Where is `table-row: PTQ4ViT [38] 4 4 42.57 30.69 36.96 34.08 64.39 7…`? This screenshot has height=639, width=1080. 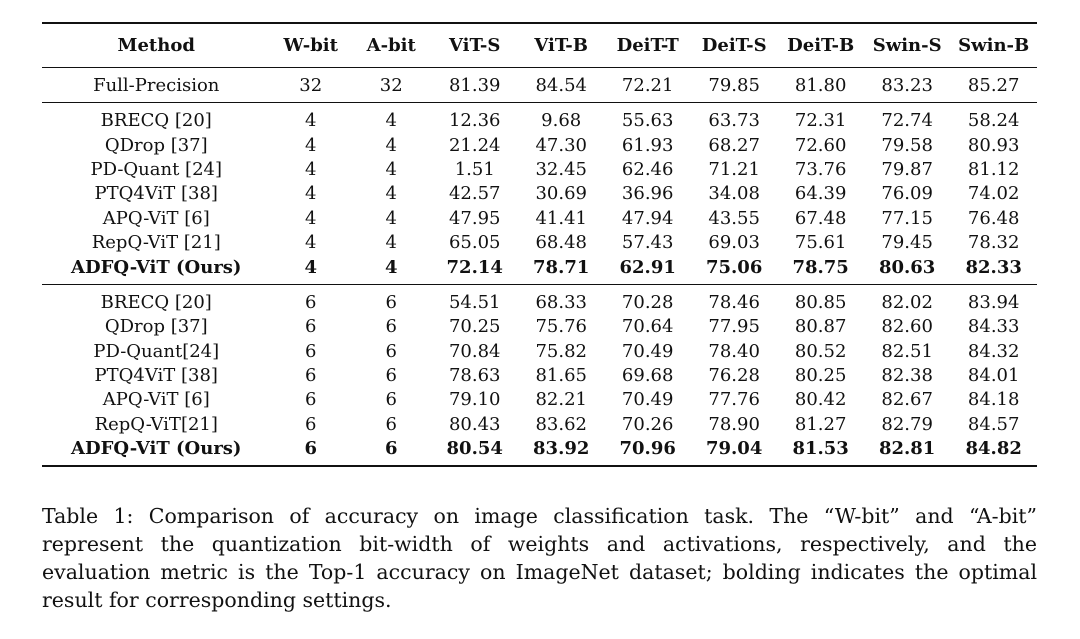
table-row: PTQ4ViT [38] 4 4 42.57 30.69 36.96 34.08 64.39 7… is located at coordinates (539, 194).